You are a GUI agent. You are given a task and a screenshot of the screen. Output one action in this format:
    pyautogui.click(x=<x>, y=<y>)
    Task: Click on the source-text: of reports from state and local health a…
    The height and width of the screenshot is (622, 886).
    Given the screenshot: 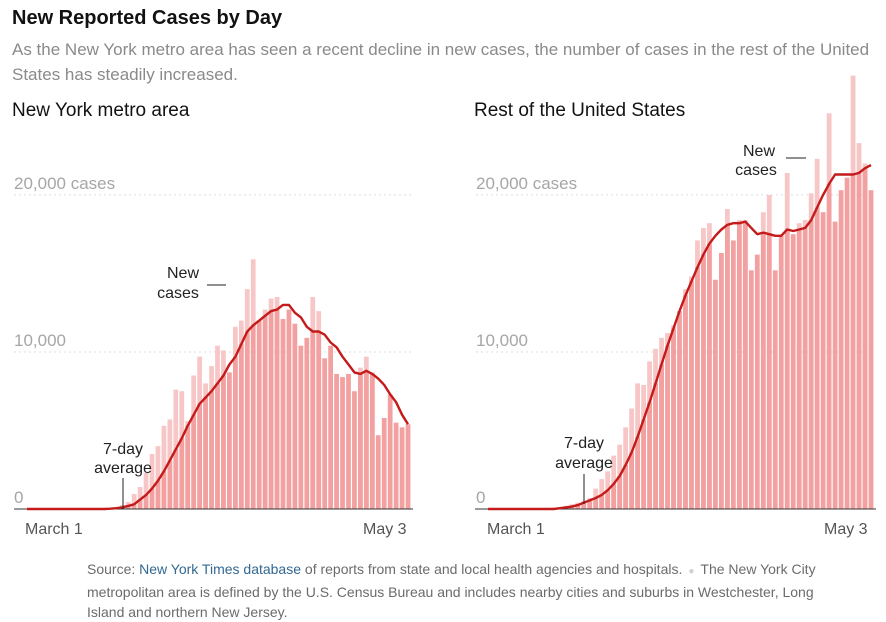 What is the action you would take?
    pyautogui.click(x=491, y=569)
    